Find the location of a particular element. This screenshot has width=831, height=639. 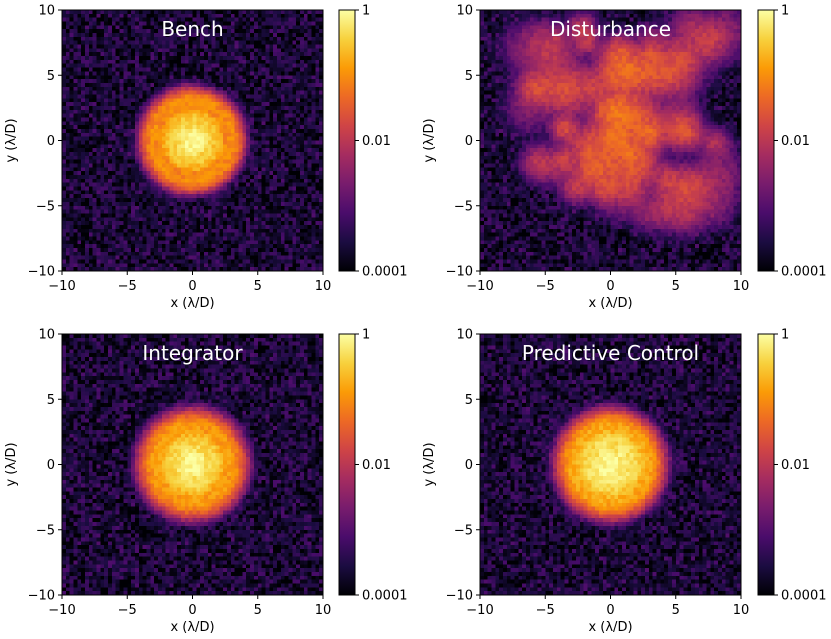

panel-title: Integrator is located at coordinates (192, 353).